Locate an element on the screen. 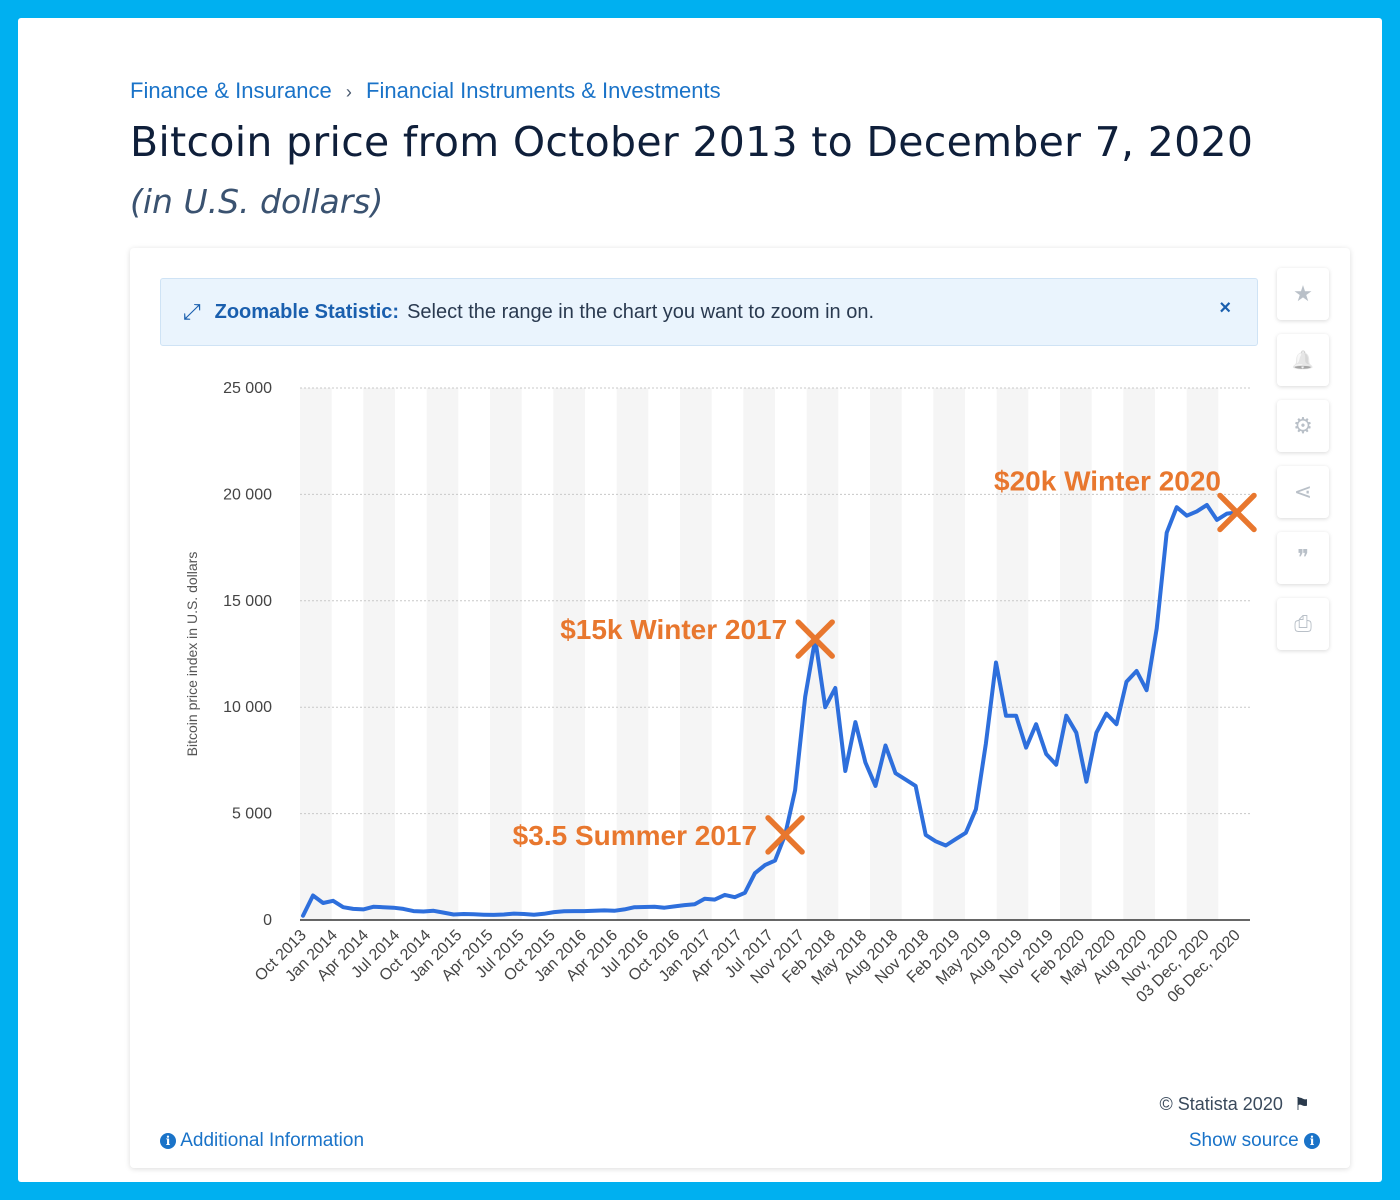 Image resolution: width=1400 pixels, height=1200 pixels. favorite-button: ★ is located at coordinates (1303, 294).